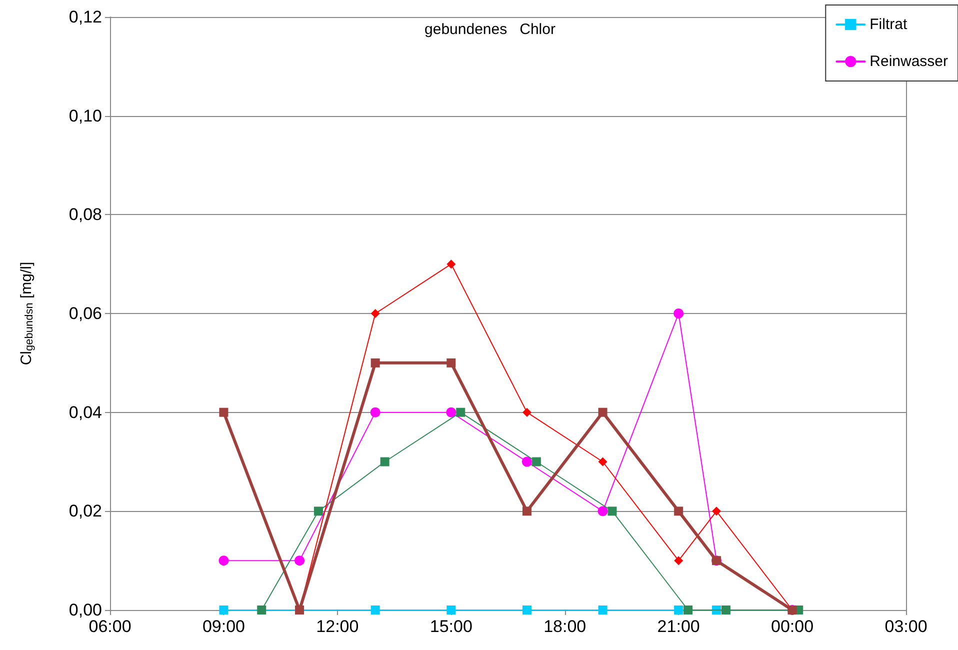  What do you see at coordinates (792, 626) in the screenshot?
I see `x-tick-label: 00:00` at bounding box center [792, 626].